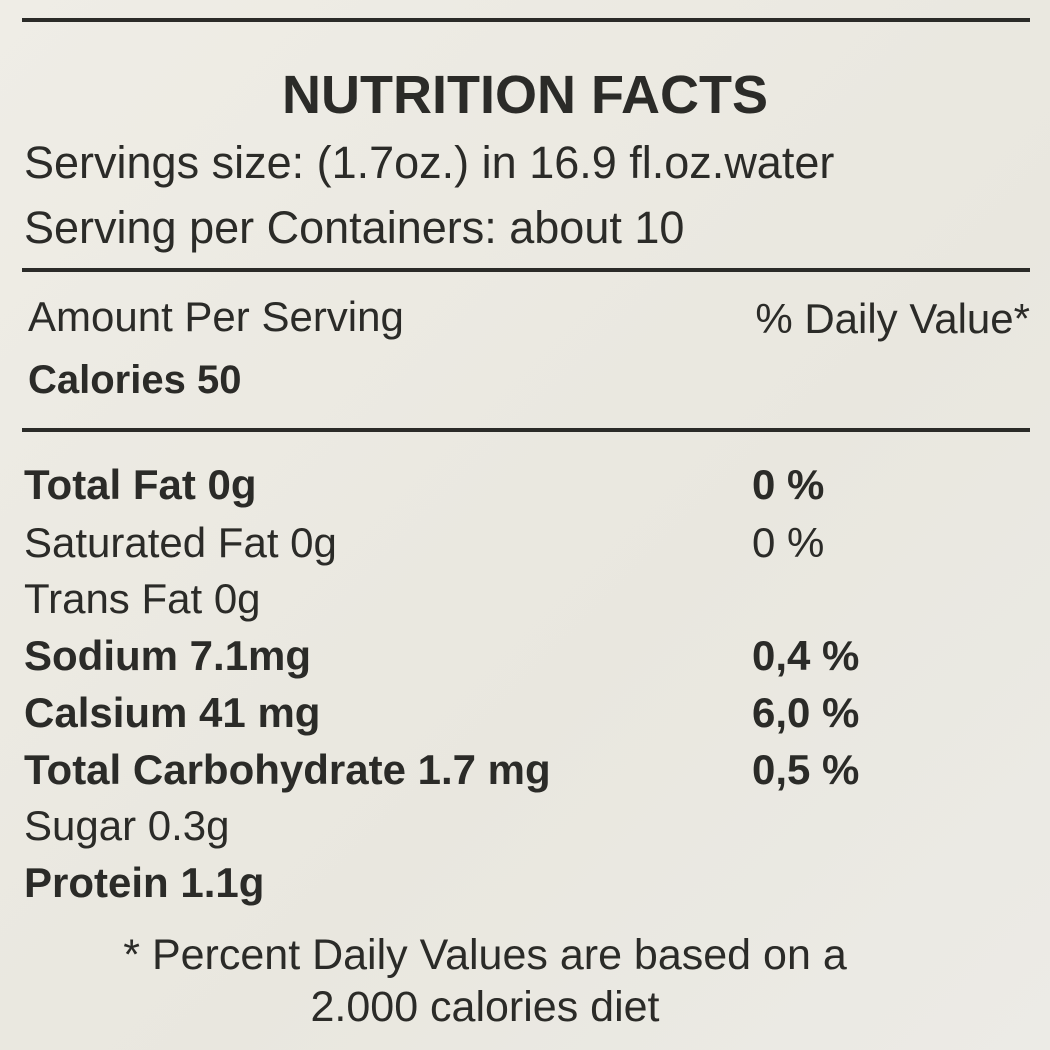  I want to click on footnote-line: 2.000 calories diet, so click(485, 1007).